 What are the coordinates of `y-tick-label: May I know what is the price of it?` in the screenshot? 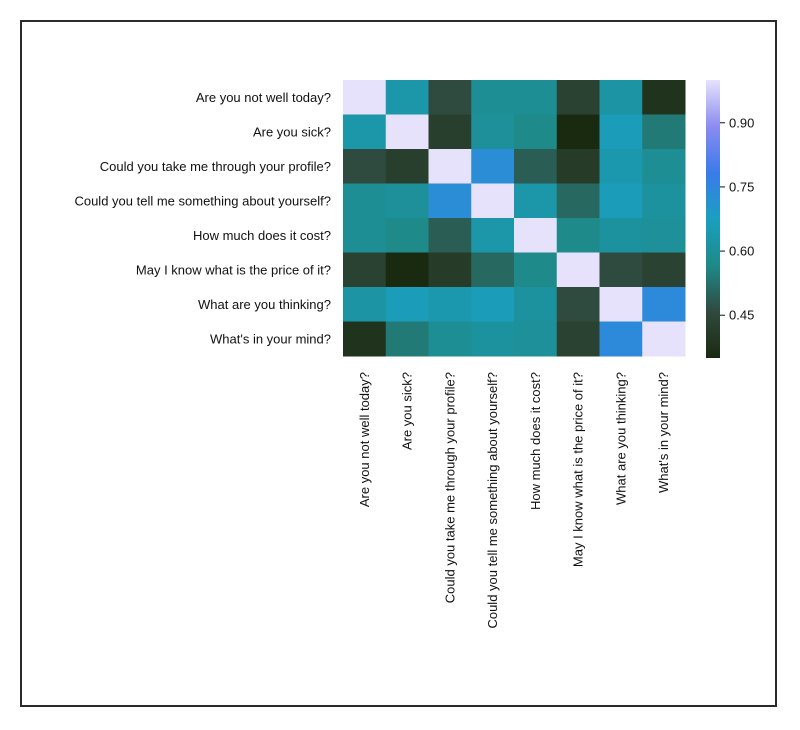 It's located at (233, 269).